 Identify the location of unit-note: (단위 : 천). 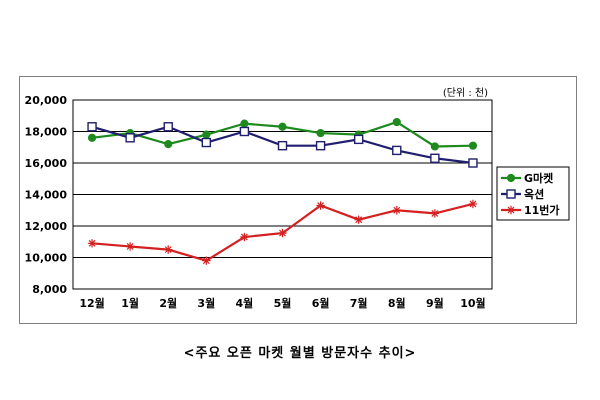
(465, 92).